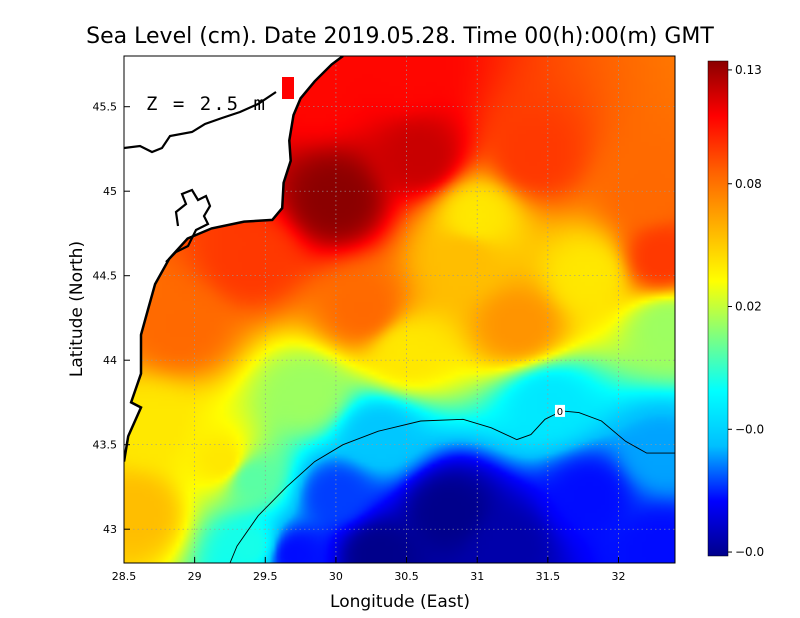  Describe the element at coordinates (368, 570) in the screenshot. I see `x-axis: 28.5 29 29.5 30 30.5 31 31.5 32` at that location.